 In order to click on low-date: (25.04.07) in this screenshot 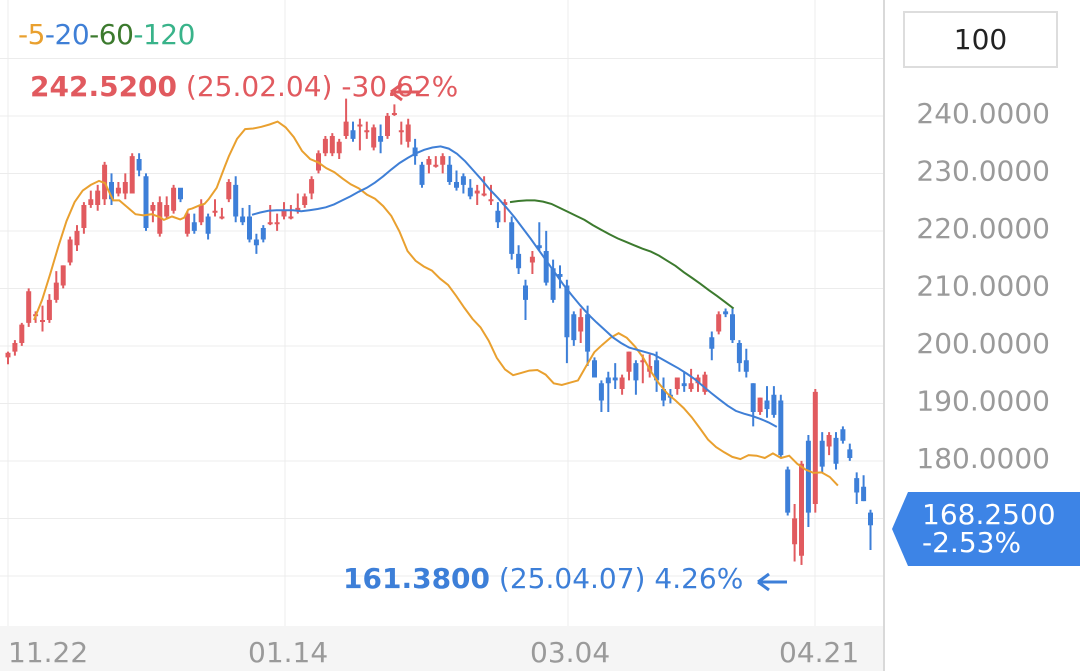, I will do `click(572, 578)`.